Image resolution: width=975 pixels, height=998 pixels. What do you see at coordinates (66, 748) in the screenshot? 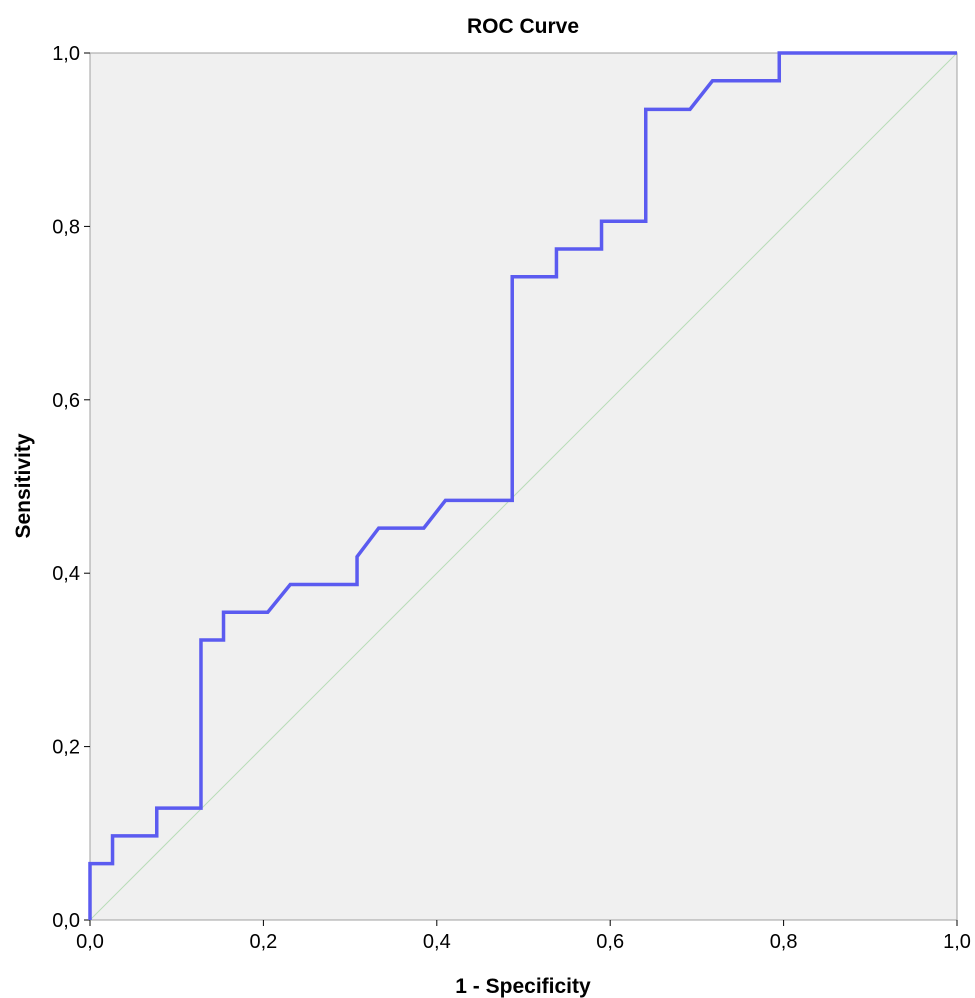
I see `y-tick-label: 0,2` at bounding box center [66, 748].